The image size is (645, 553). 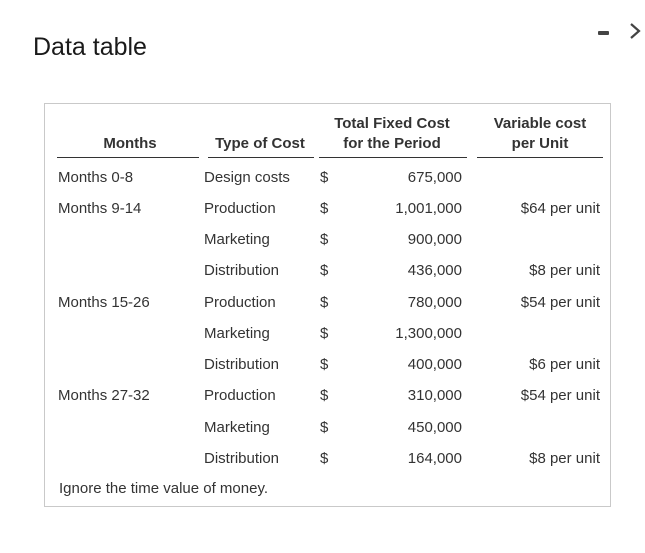 What do you see at coordinates (434, 364) in the screenshot?
I see `cell-fixed-cost: 400,000` at bounding box center [434, 364].